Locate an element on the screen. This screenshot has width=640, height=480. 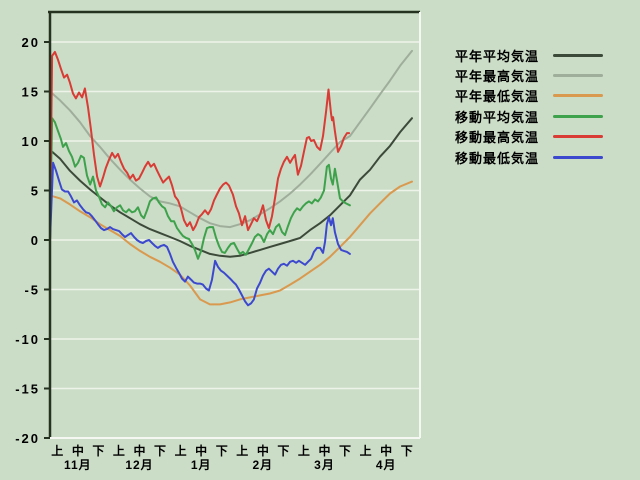
legend-item-heinen-saikou: 平年最高気温 is located at coordinates (529, 75).